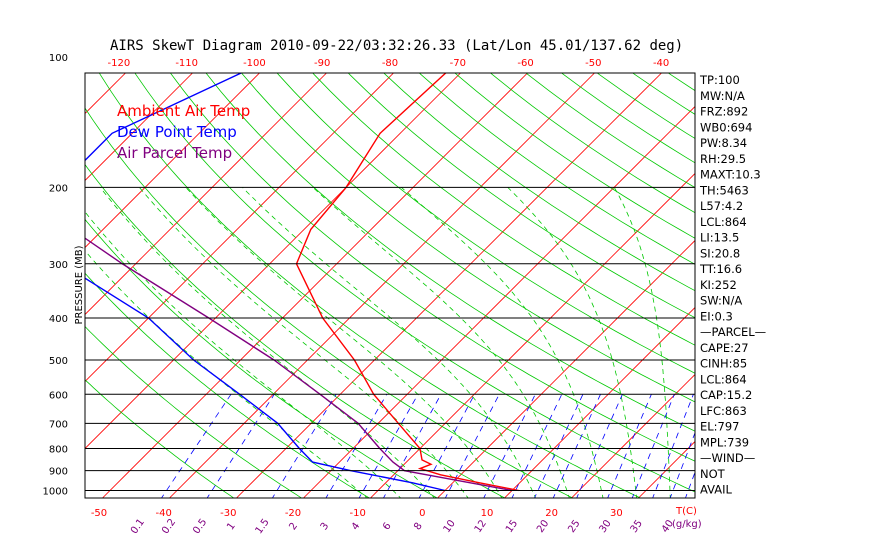 This screenshot has width=870, height=560. Describe the element at coordinates (177, 132) in the screenshot. I see `legend-entry: Dew Point Temp` at that location.